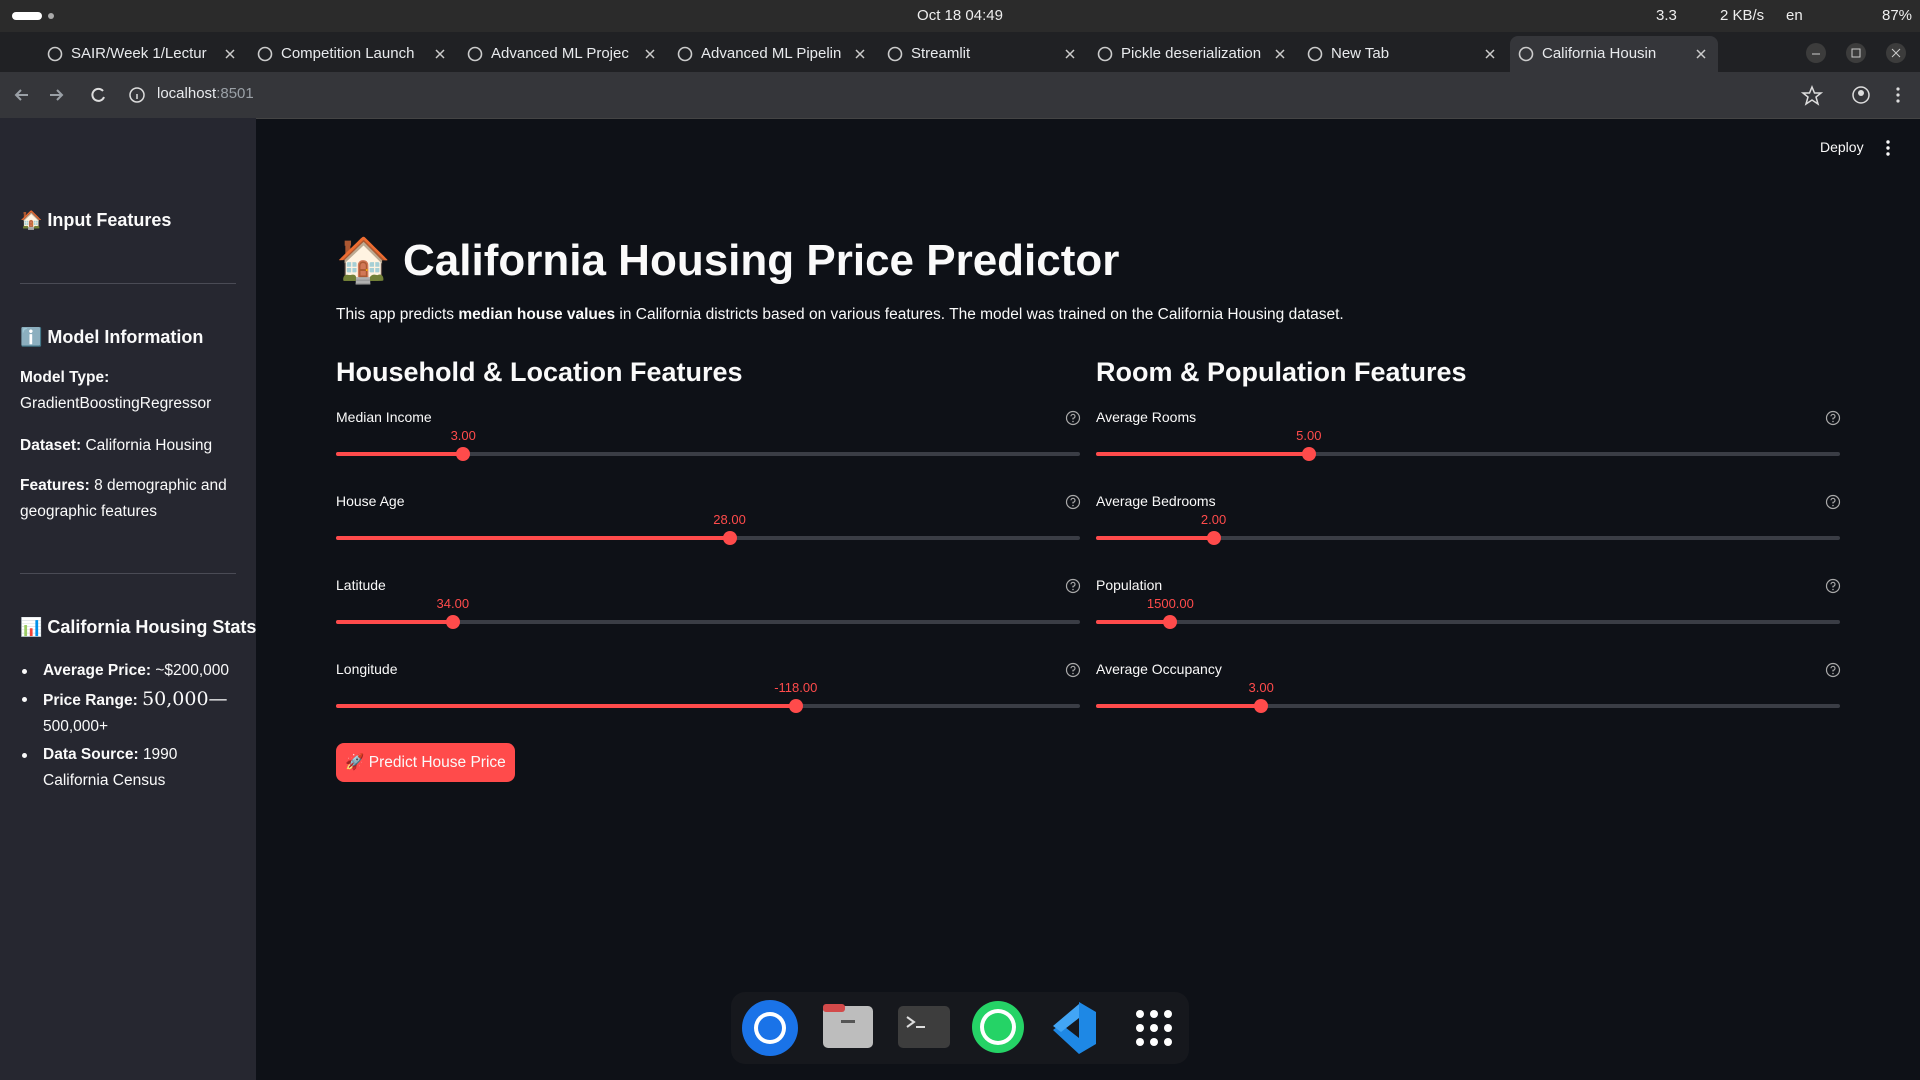 Image resolution: width=1920 pixels, height=1080 pixels. I want to click on dock-icons, so click(960, 1028).